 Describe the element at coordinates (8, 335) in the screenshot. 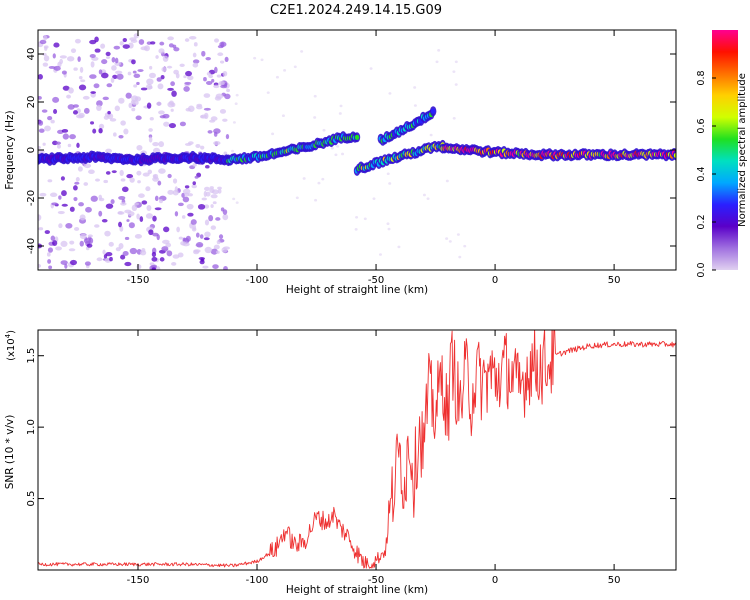

I see `snr-multiplier-exp: 4` at that location.